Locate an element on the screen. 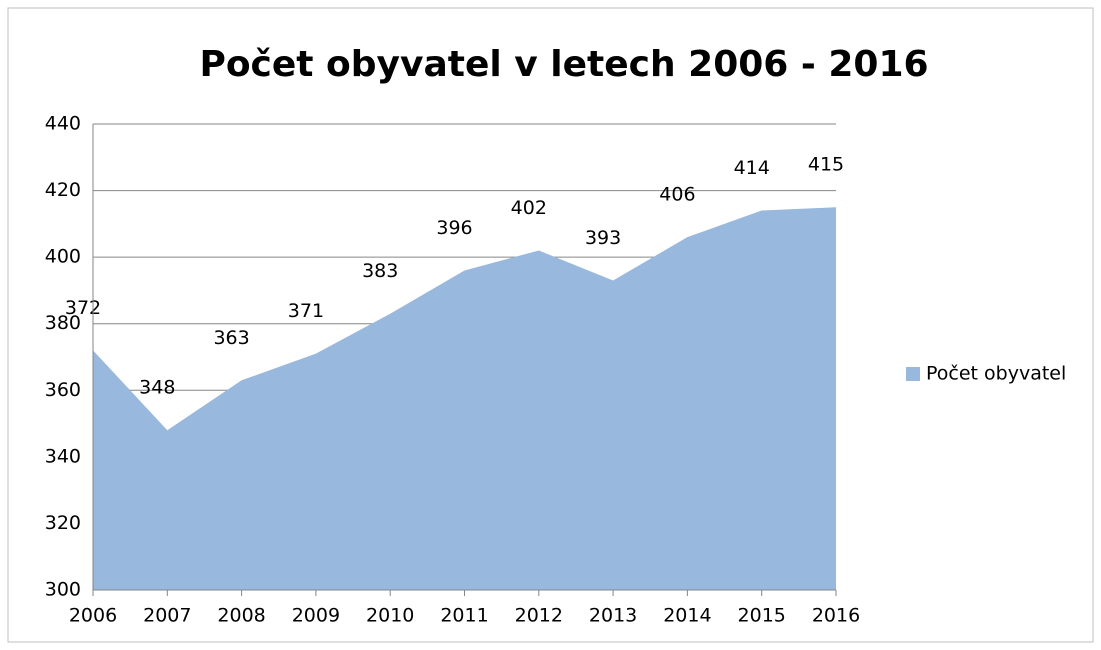 This screenshot has width=1101, height=650. data-label: 363 is located at coordinates (231, 338).